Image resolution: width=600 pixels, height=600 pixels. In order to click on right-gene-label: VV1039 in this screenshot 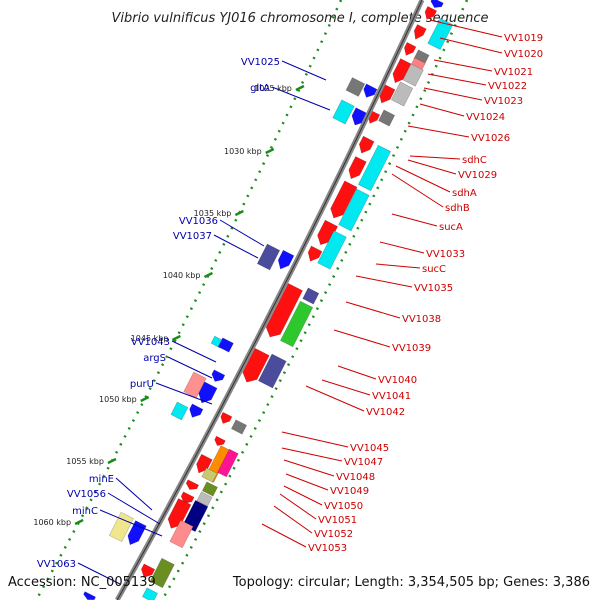, I will do `click(411, 348)`.